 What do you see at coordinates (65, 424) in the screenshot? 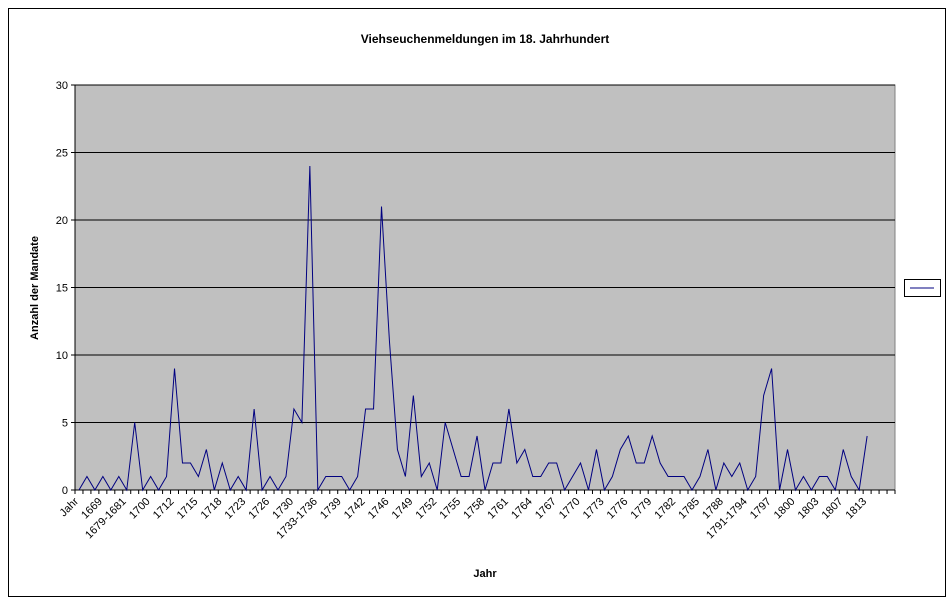
I see `y-tick-label: 5` at bounding box center [65, 424].